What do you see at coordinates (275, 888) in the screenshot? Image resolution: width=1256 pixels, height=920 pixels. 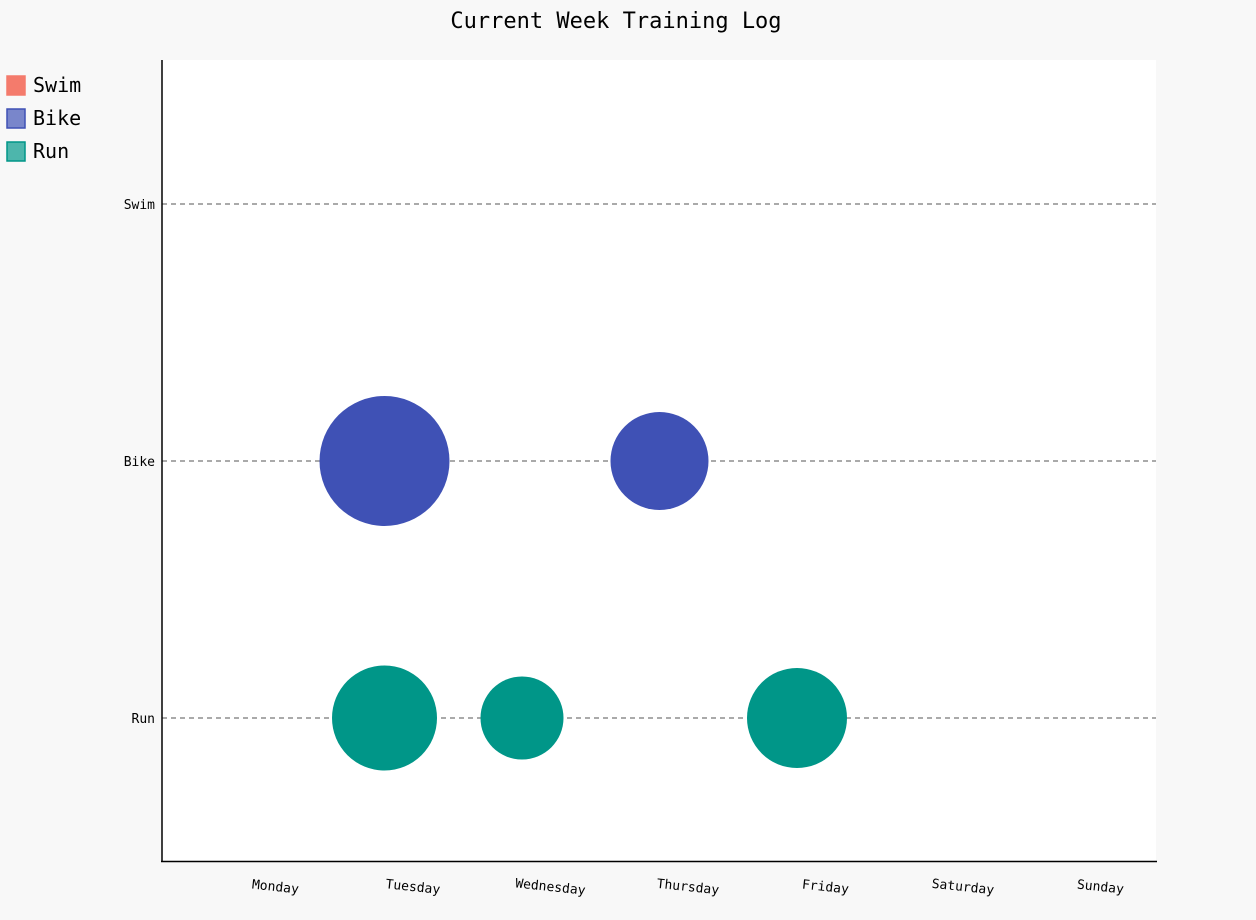 I see `x-tick-label: Monday` at bounding box center [275, 888].